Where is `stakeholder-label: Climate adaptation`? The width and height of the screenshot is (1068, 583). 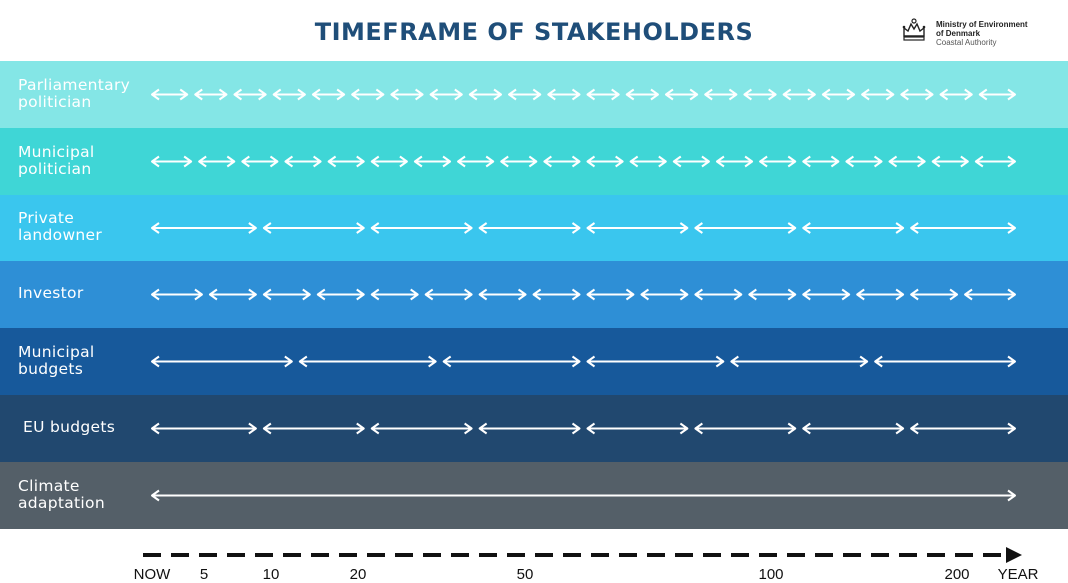 stakeholder-label: Climate adaptation is located at coordinates (61, 494).